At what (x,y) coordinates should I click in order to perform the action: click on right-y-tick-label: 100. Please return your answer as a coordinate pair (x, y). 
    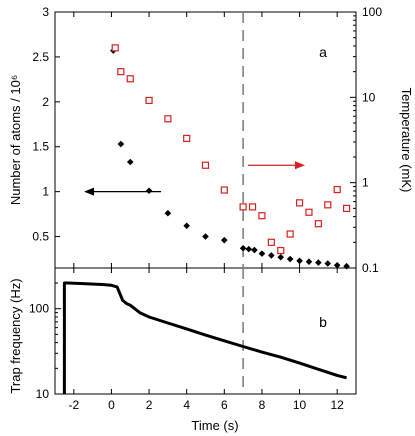
    Looking at the image, I should click on (372, 12).